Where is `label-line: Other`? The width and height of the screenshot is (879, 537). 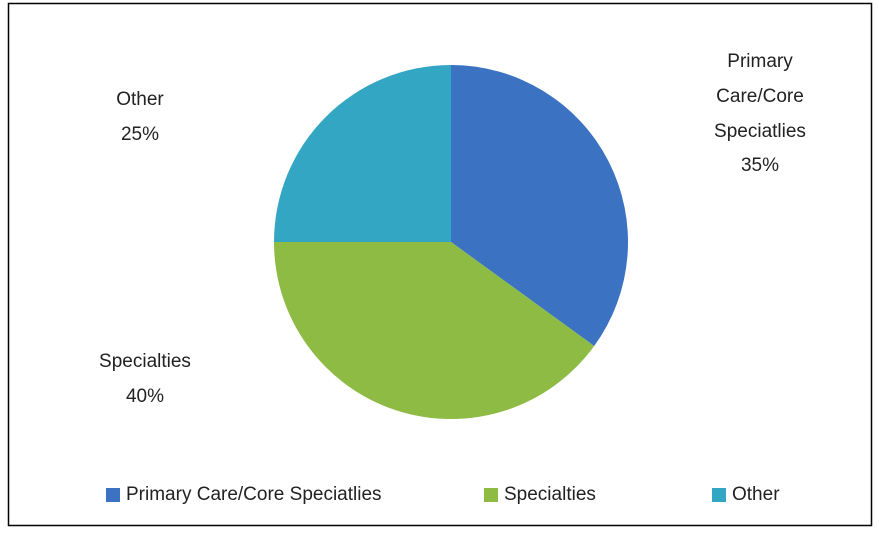 label-line: Other is located at coordinates (140, 99).